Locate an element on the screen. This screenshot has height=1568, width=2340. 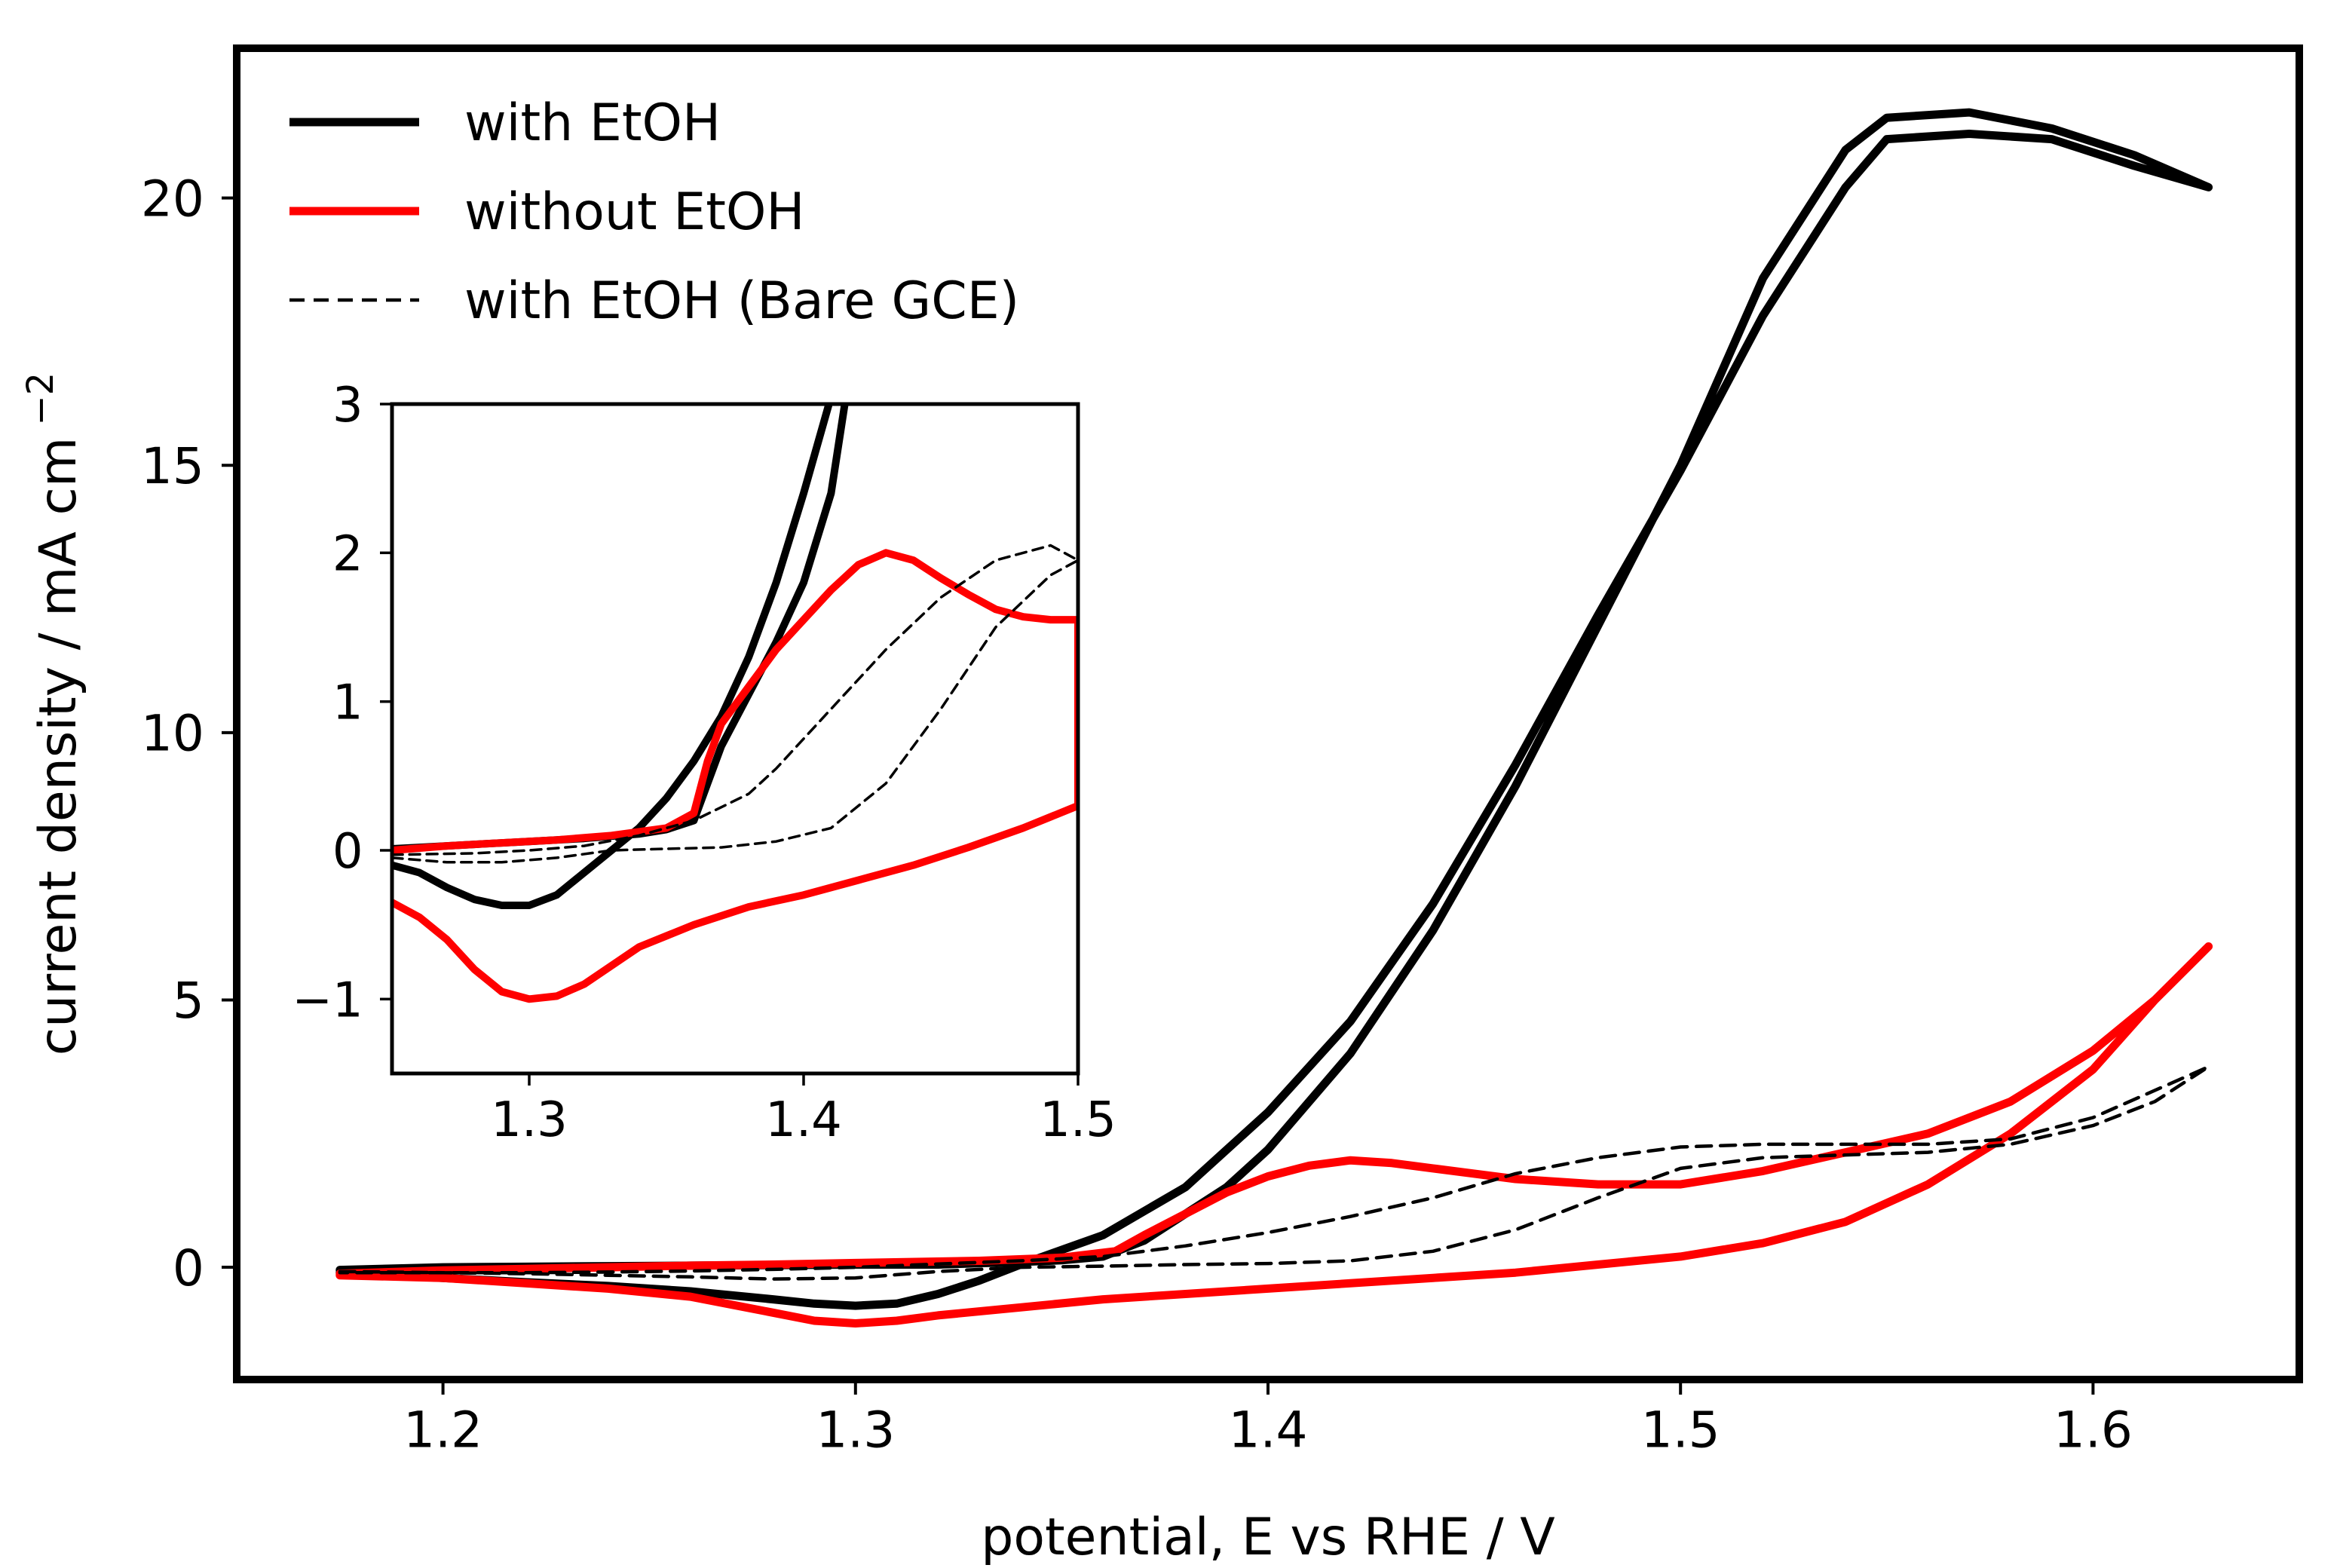
inset-chart-plot-area is located at coordinates (735, 738).